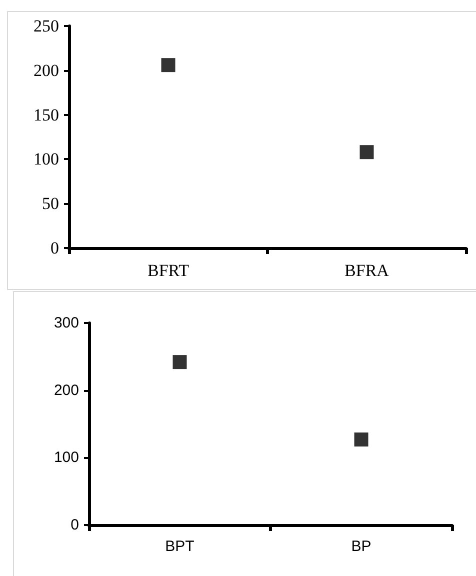 The width and height of the screenshot is (476, 576). What do you see at coordinates (46, 26) in the screenshot?
I see `y-tick-label: 250` at bounding box center [46, 26].